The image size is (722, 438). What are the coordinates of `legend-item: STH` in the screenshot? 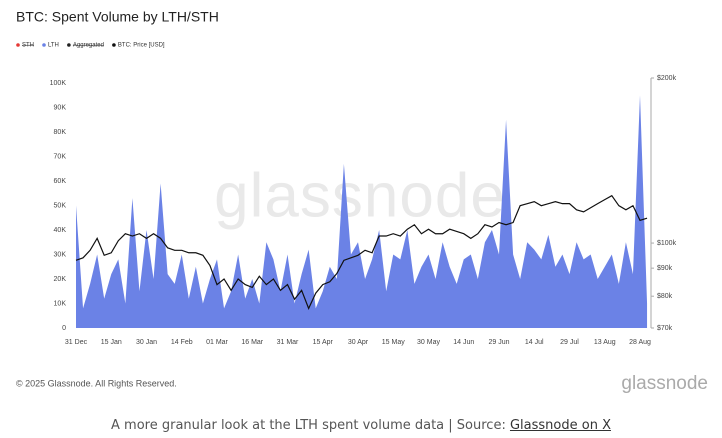 It's located at (25, 46).